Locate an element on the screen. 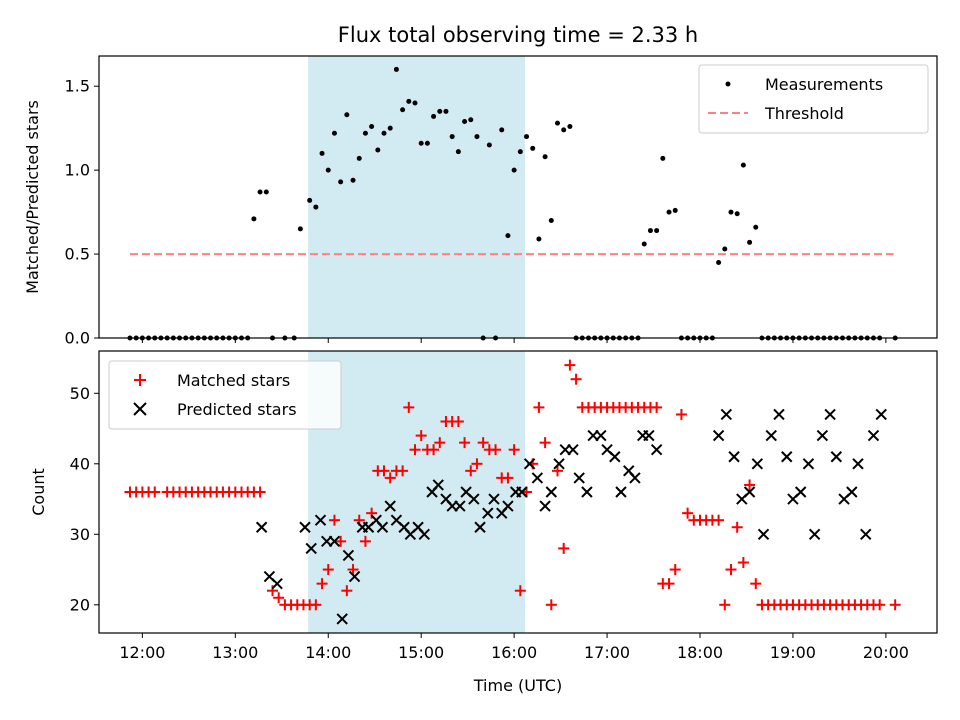 This screenshot has height=720, width=960. y-tick-label: 20 is located at coordinates (80, 604).